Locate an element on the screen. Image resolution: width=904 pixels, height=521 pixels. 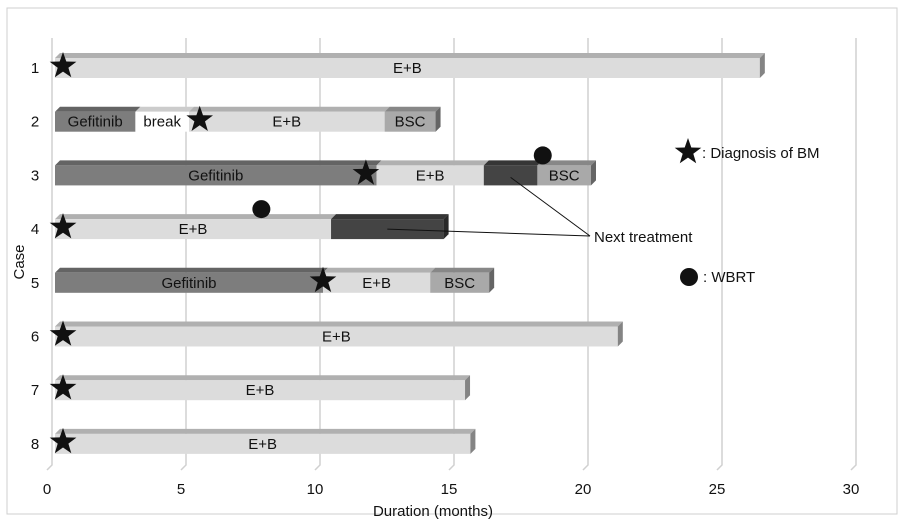
bar-label-case-3-eb: E+B is located at coordinates (430, 175).